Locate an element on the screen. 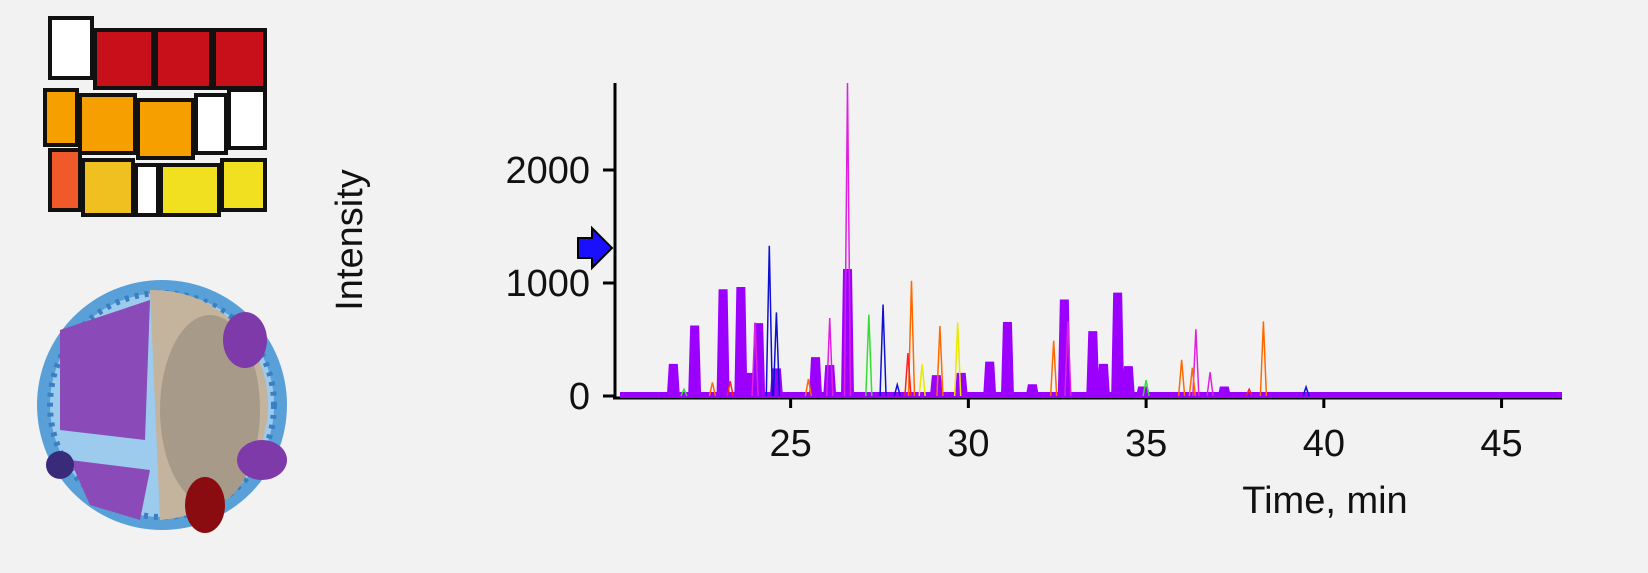 The height and width of the screenshot is (573, 1648). x-tick-label: 30 is located at coordinates (968, 444).